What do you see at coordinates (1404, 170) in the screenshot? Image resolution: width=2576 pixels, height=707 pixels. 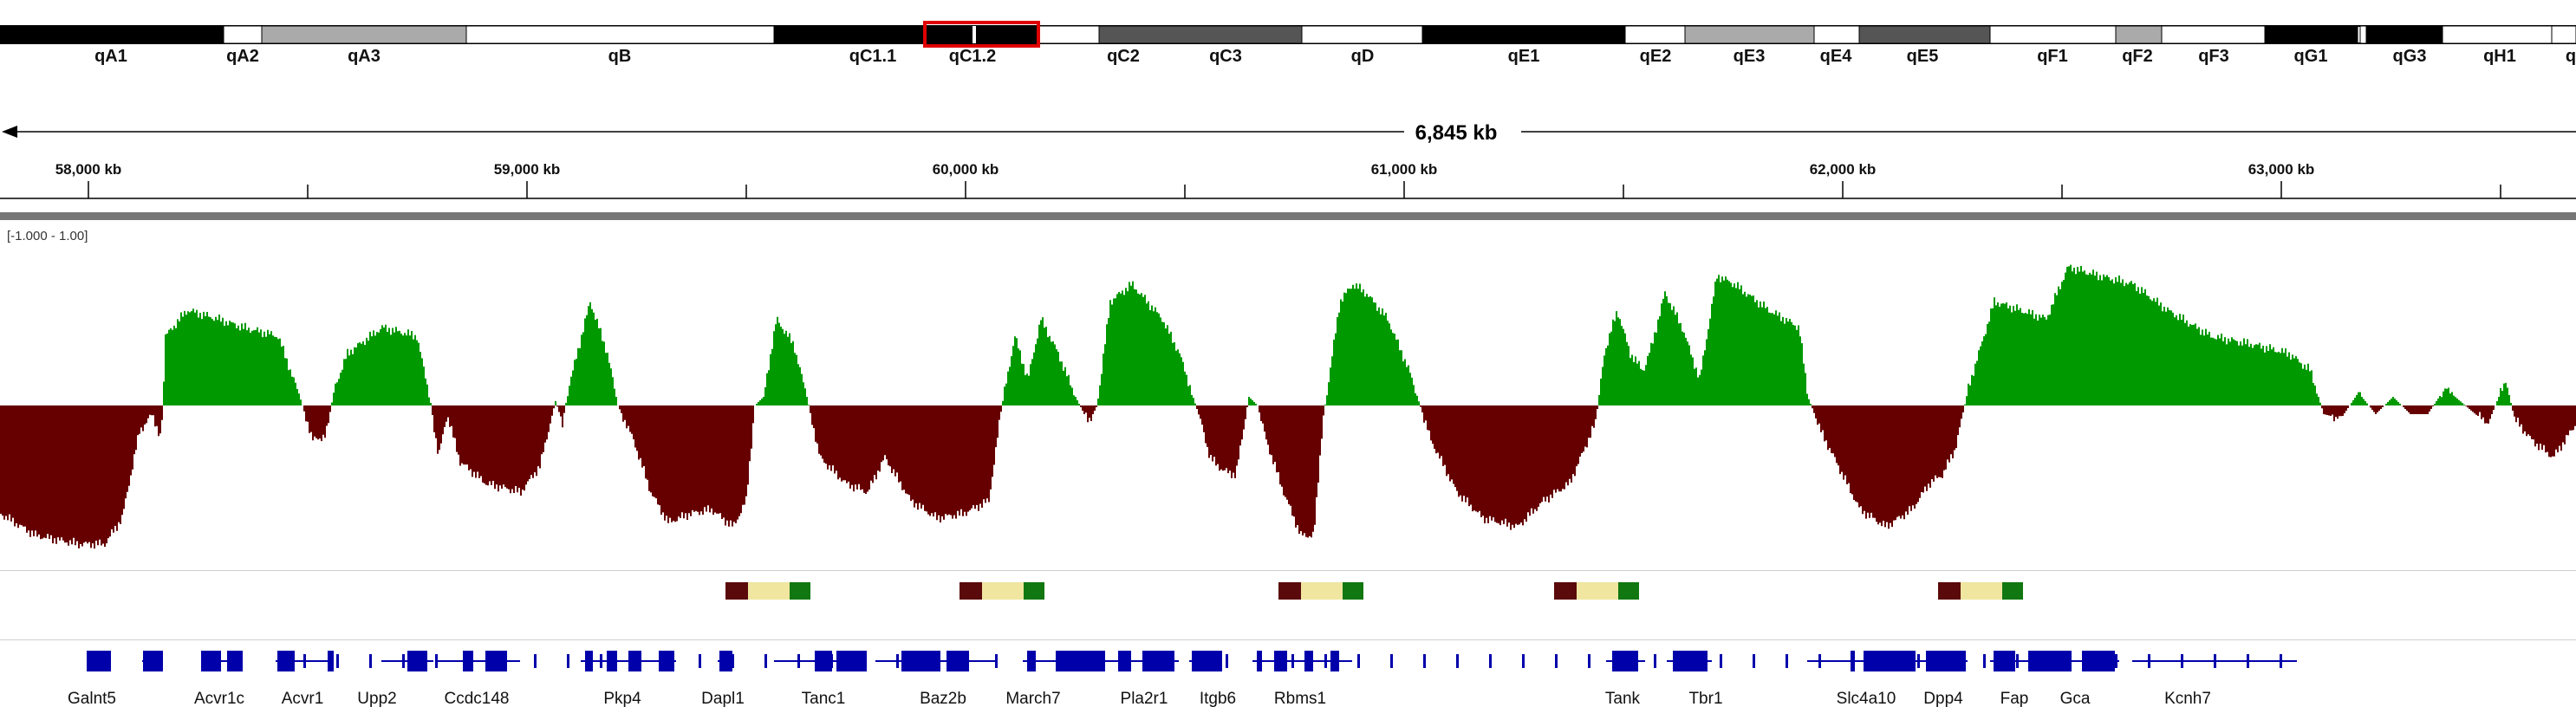 I see `ruler-tick-label: 61,000 kb` at bounding box center [1404, 170].